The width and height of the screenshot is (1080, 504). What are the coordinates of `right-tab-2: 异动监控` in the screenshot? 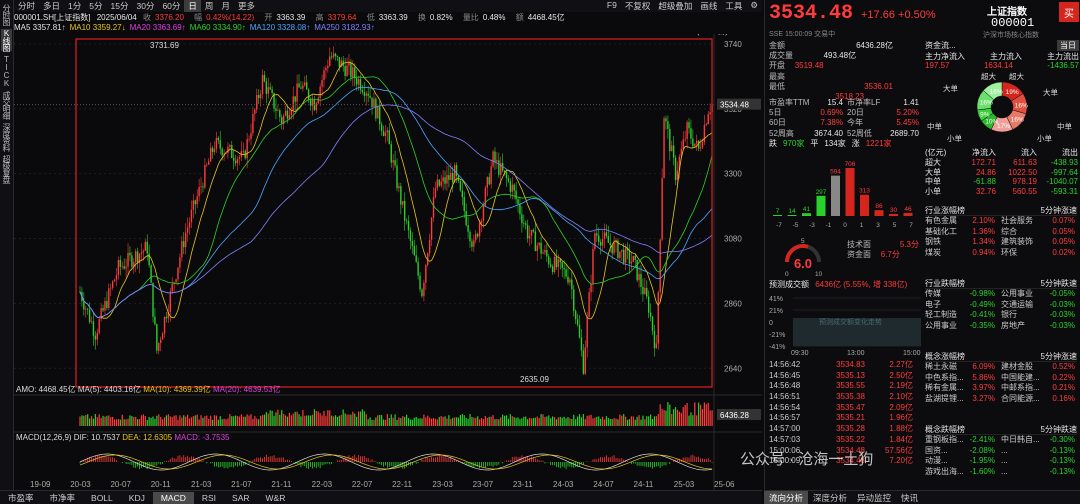 It's located at (874, 497).